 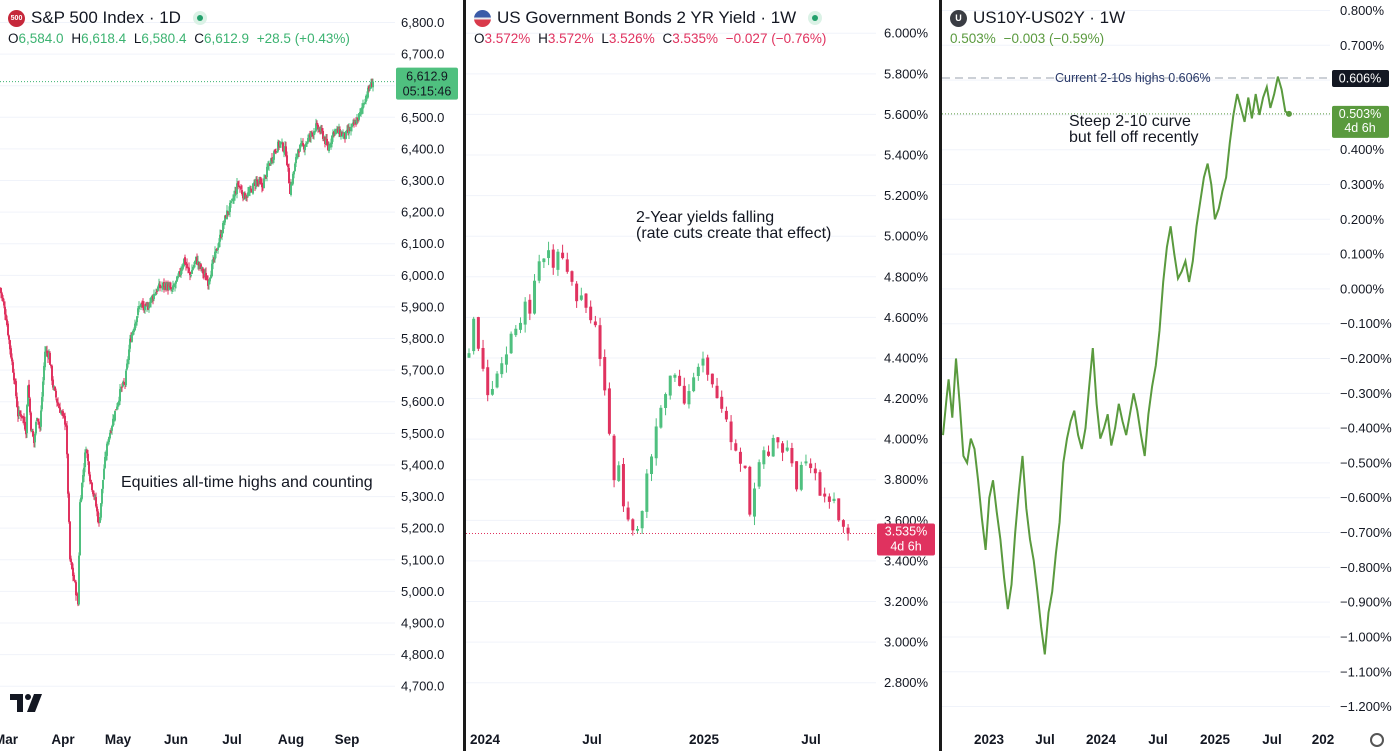 I want to click on spx-y-tick-label: 5,500.0, so click(x=422, y=433).